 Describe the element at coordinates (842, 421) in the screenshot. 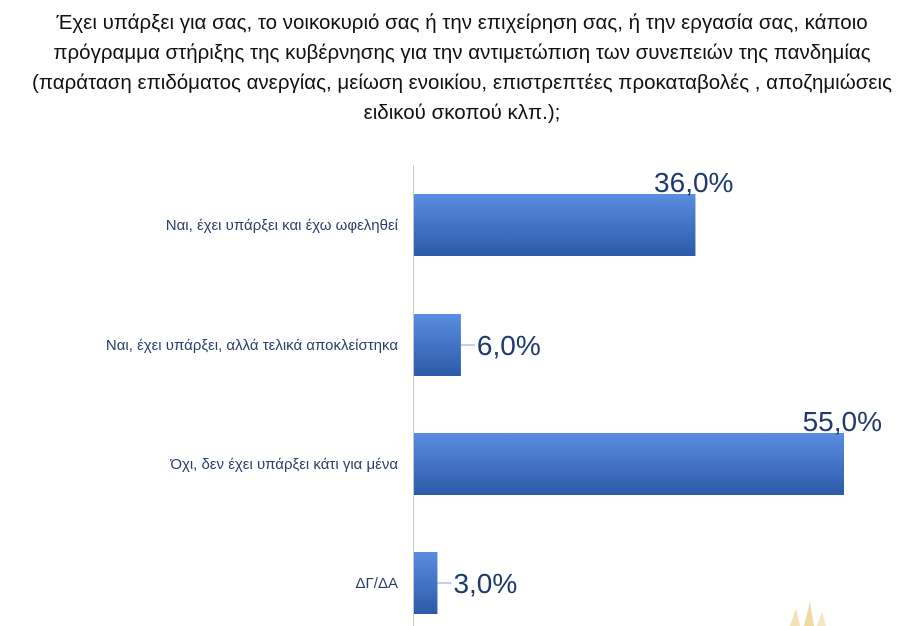

I see `value-label: 55,0%` at that location.